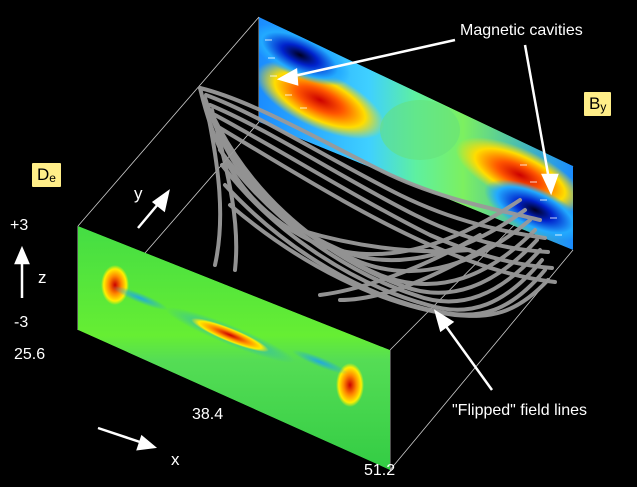  What do you see at coordinates (519, 410) in the screenshot?
I see `flipped-field-lines-label: "Flipped" field lines` at bounding box center [519, 410].